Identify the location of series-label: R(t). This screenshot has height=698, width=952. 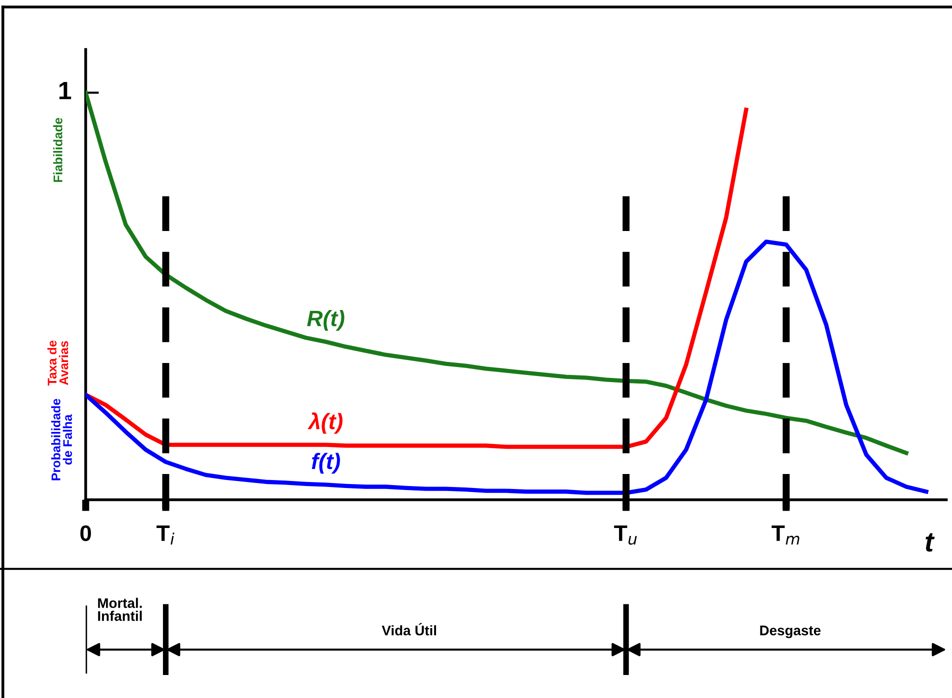
(325, 320).